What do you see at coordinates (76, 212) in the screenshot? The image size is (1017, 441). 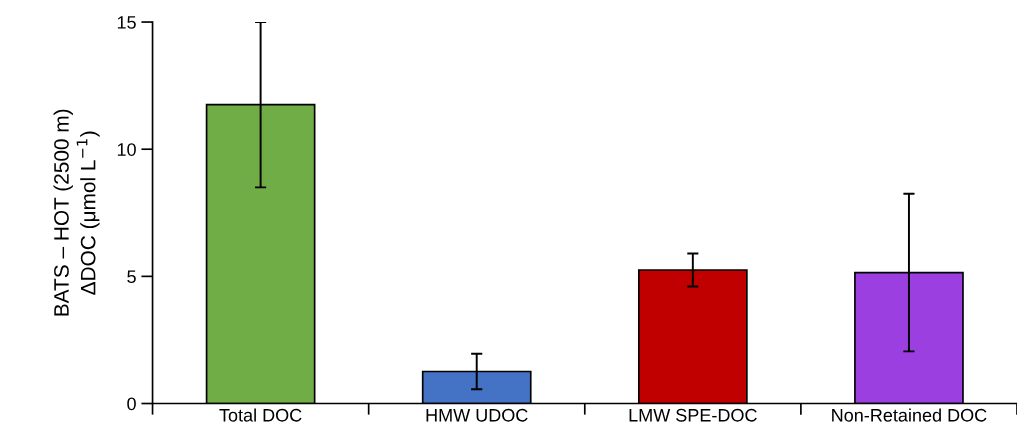 I see `y-axis-title: BATS – HOT (2500 m) ΔDOC (μmol L$^{−1}$)` at bounding box center [76, 212].